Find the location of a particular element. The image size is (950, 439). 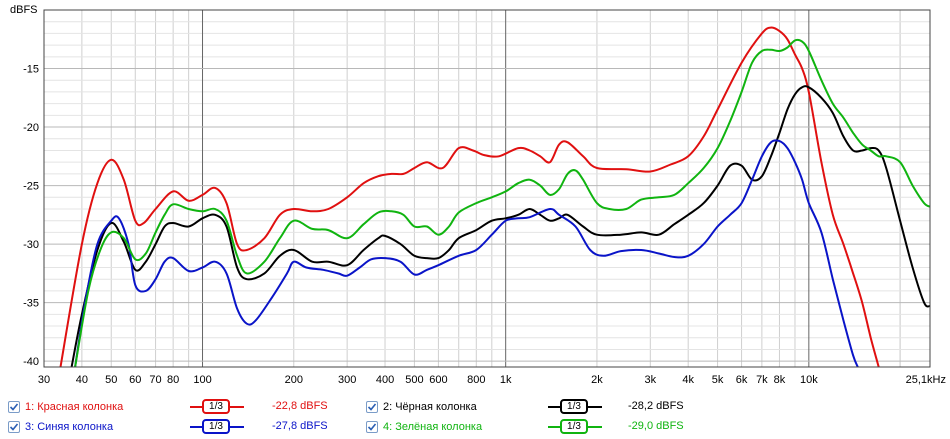

x-tick-label: 70 is located at coordinates (155, 380).